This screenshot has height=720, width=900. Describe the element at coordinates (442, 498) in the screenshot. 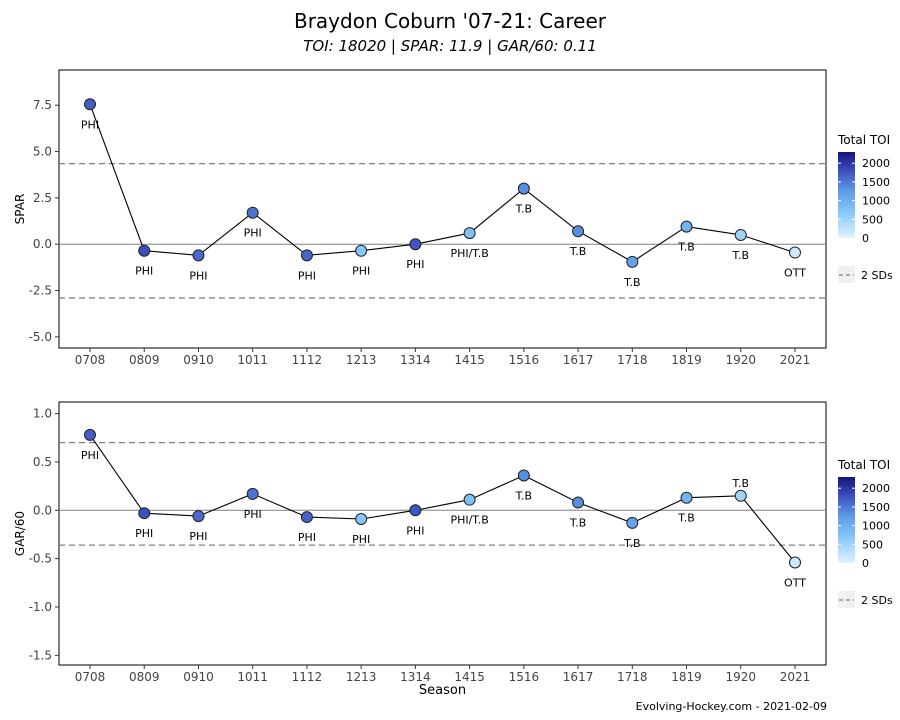

I see `series-line` at that location.